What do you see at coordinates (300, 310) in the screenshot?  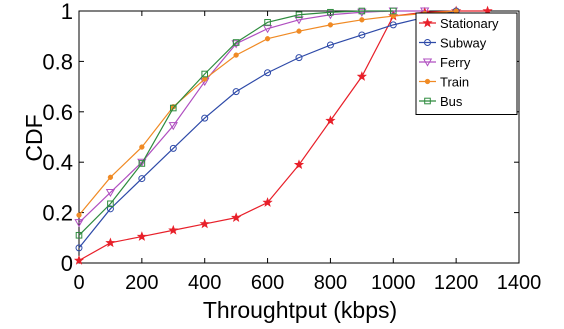 I see `x-axis-label: Throughtput (kbps)` at bounding box center [300, 310].